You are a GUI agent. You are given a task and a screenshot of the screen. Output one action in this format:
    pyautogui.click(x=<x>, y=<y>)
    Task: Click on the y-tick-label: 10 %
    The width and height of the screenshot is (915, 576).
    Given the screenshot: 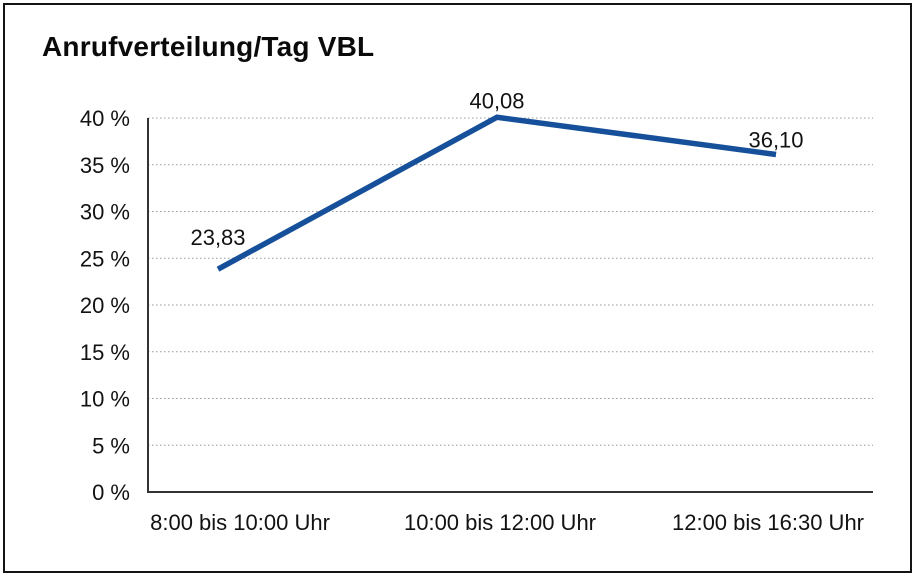 What is the action you would take?
    pyautogui.click(x=105, y=399)
    